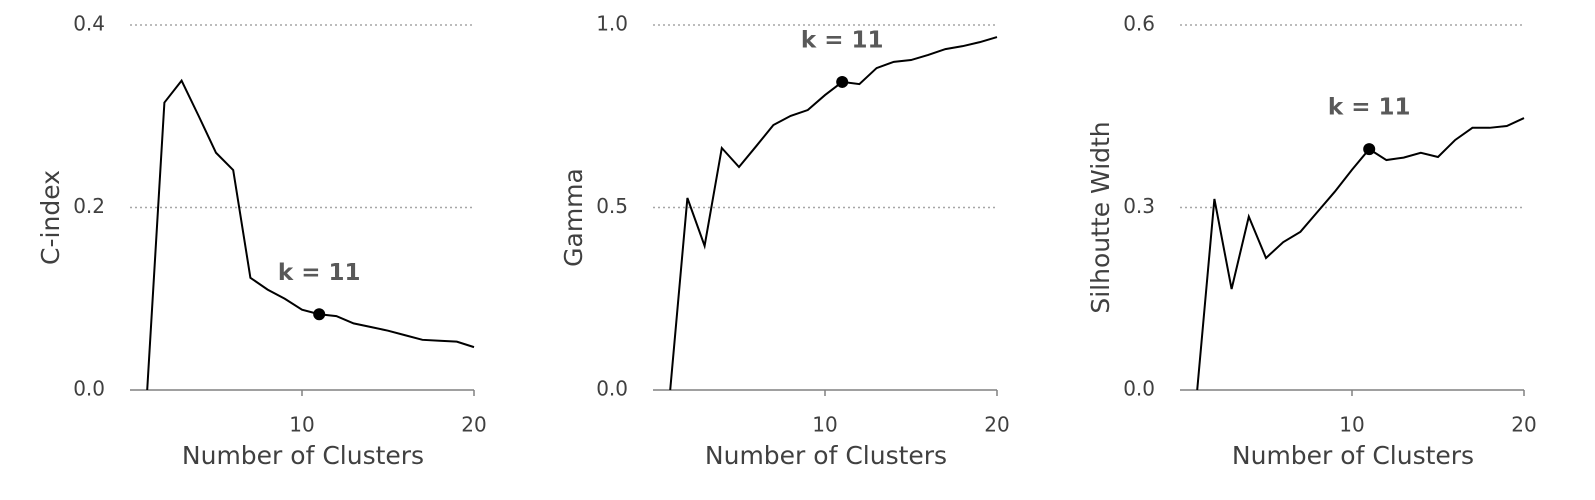  What do you see at coordinates (1139, 206) in the screenshot?
I see `y-tick-label: 0.3` at bounding box center [1139, 206].